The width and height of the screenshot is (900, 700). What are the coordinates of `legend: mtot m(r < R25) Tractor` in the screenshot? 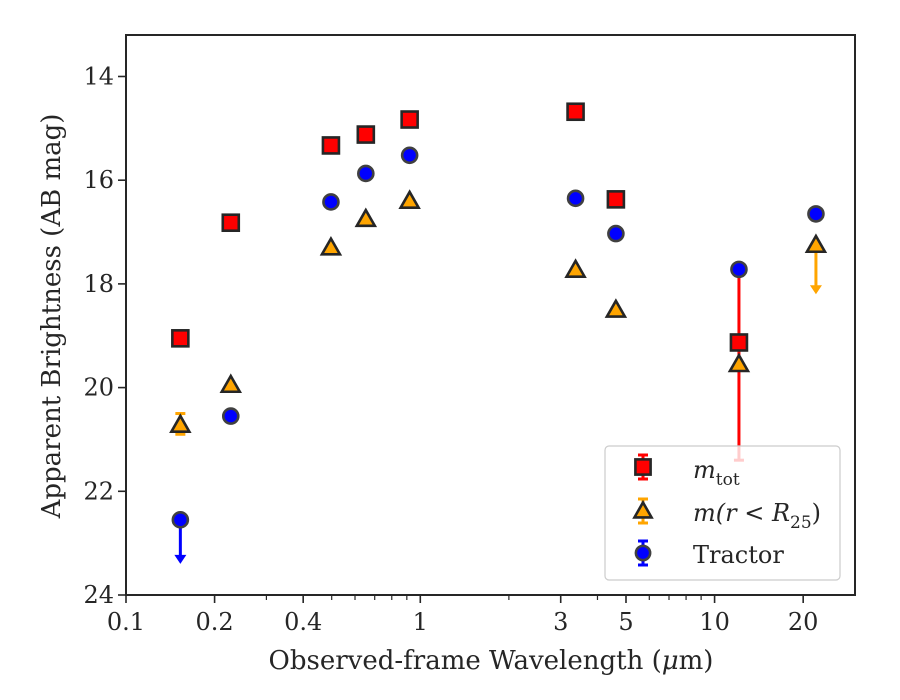 It's located at (722, 513).